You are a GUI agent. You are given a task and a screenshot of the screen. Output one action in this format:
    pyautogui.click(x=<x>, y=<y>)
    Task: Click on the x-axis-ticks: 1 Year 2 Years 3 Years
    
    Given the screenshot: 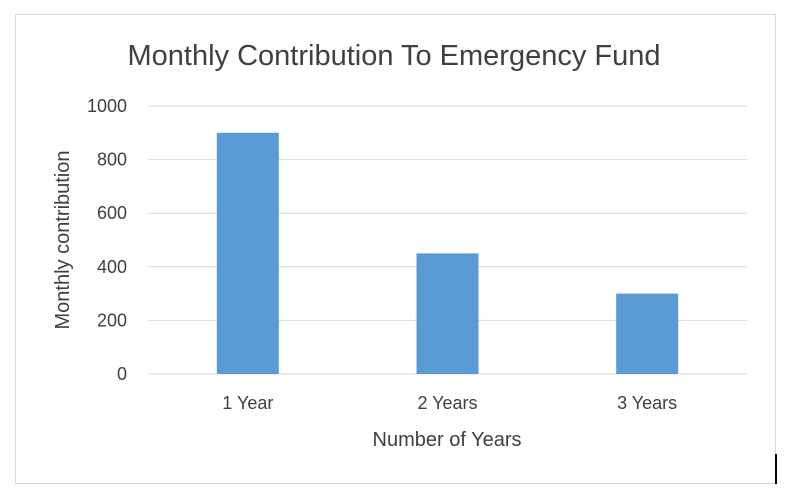 What is the action you would take?
    pyautogui.click(x=449, y=403)
    